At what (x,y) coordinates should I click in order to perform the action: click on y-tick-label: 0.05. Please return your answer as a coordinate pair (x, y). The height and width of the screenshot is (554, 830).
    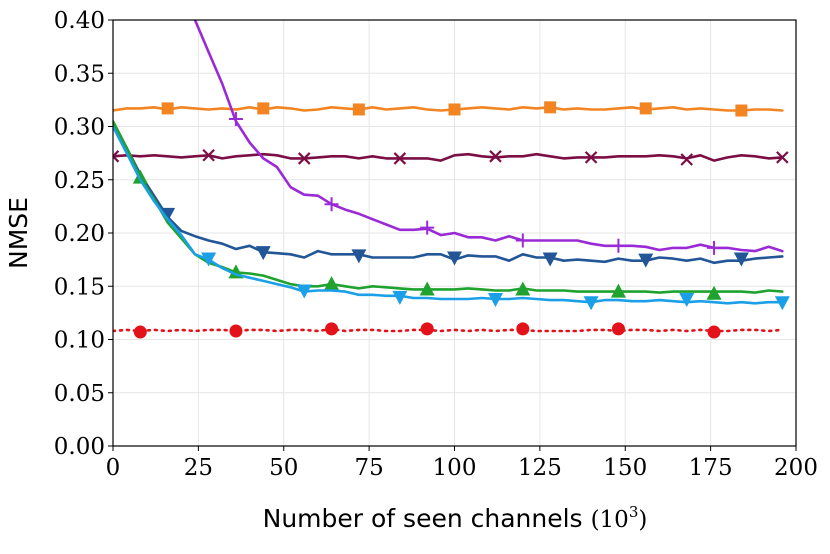
    Looking at the image, I should click on (79, 394).